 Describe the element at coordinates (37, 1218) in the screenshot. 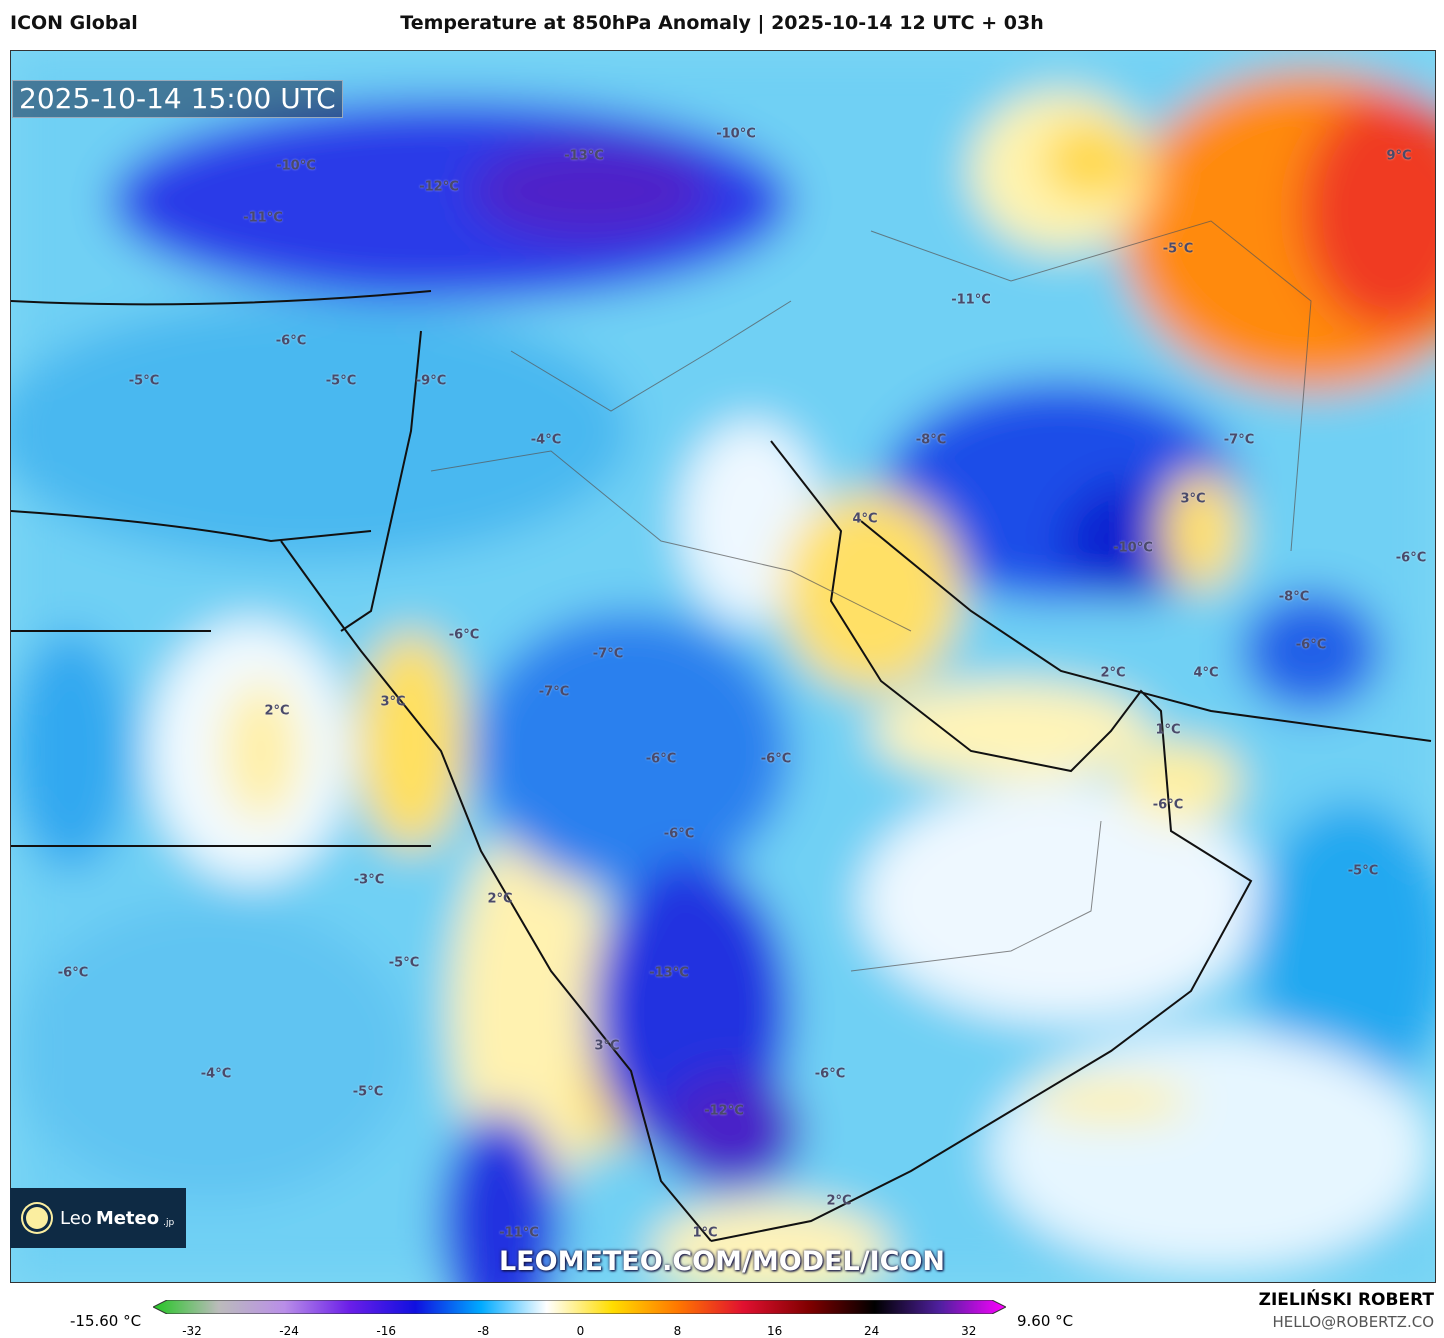

I see `sun-icon` at that location.